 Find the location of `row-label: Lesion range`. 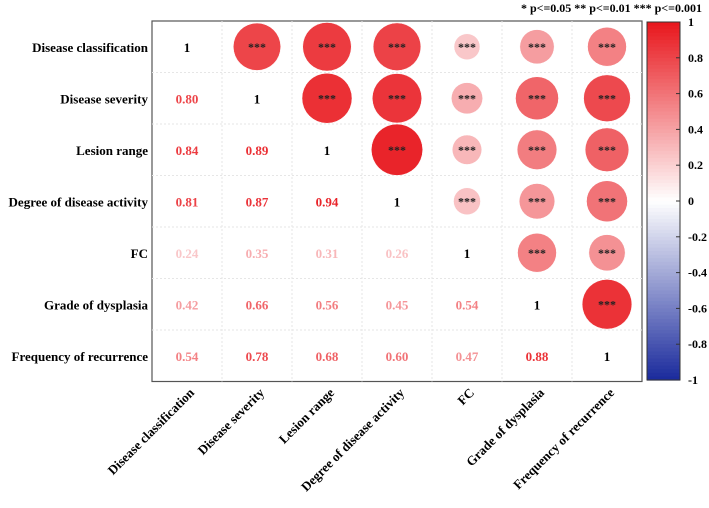

row-label: Lesion range is located at coordinates (112, 150).